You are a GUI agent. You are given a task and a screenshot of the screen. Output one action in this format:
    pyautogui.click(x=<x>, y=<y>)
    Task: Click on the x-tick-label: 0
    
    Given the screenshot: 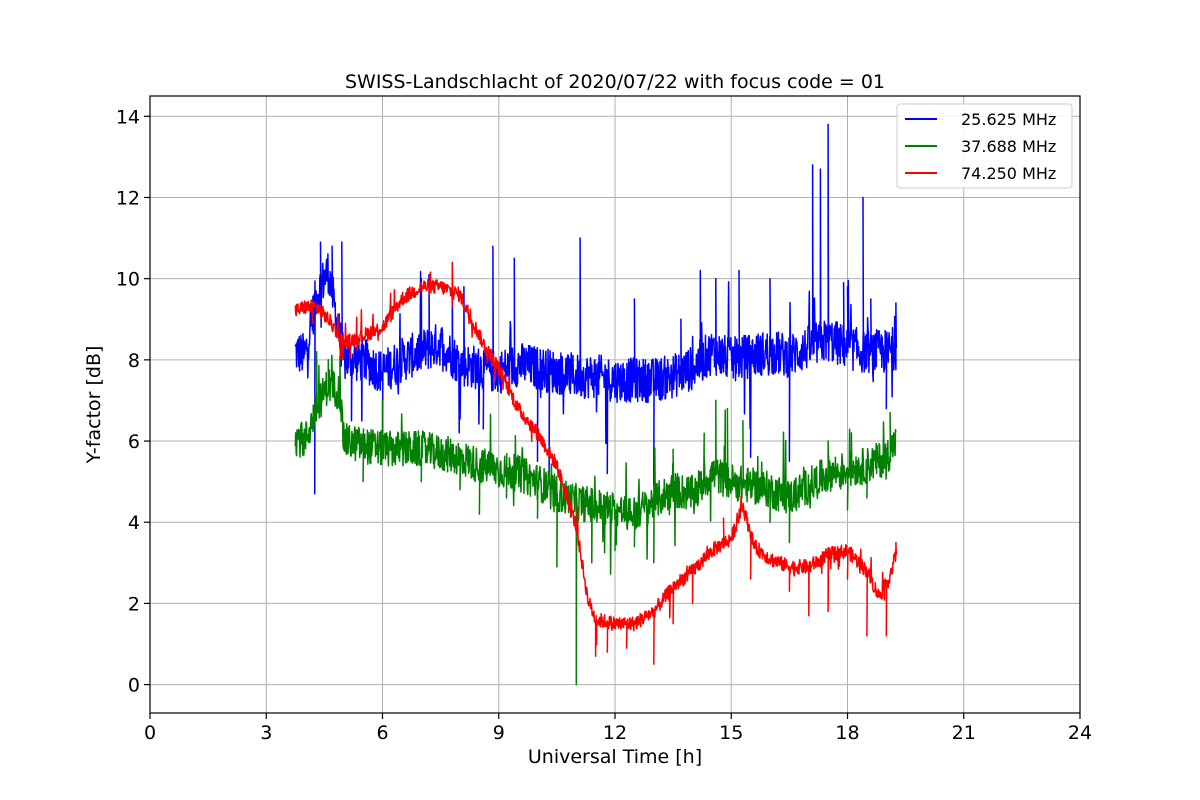 What is the action you would take?
    pyautogui.click(x=150, y=733)
    